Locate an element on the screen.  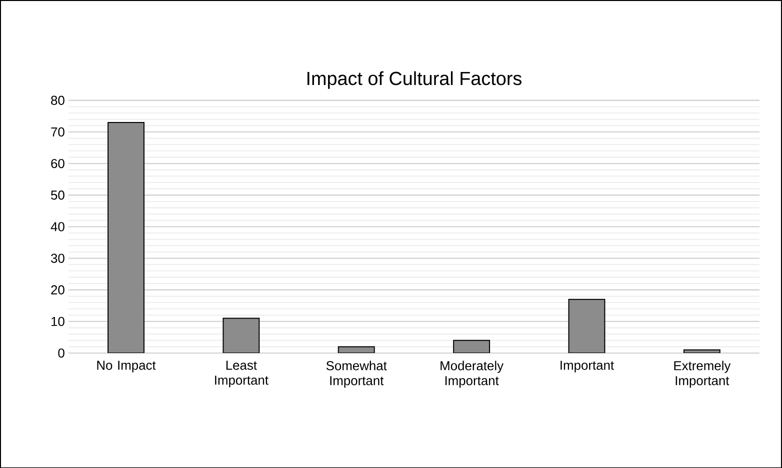
x-tick-label: Somewhat Important is located at coordinates (356, 374).